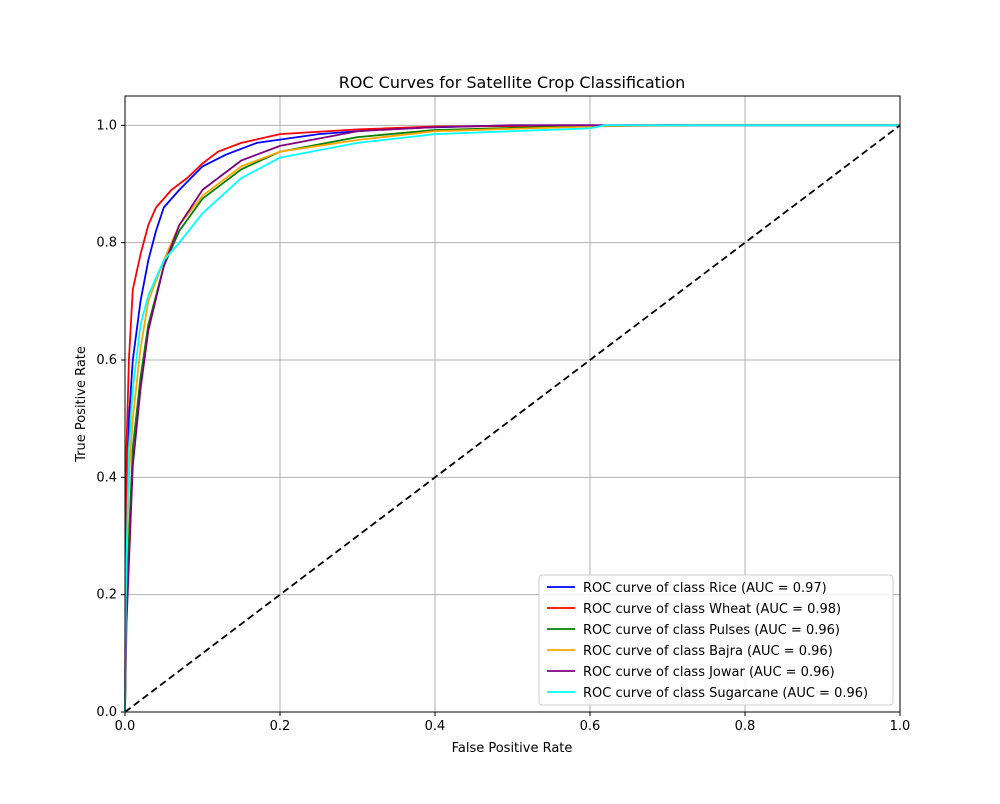 The width and height of the screenshot is (1000, 804). Describe the element at coordinates (512, 748) in the screenshot. I see `x-axis-label: False Positive Rate` at that location.